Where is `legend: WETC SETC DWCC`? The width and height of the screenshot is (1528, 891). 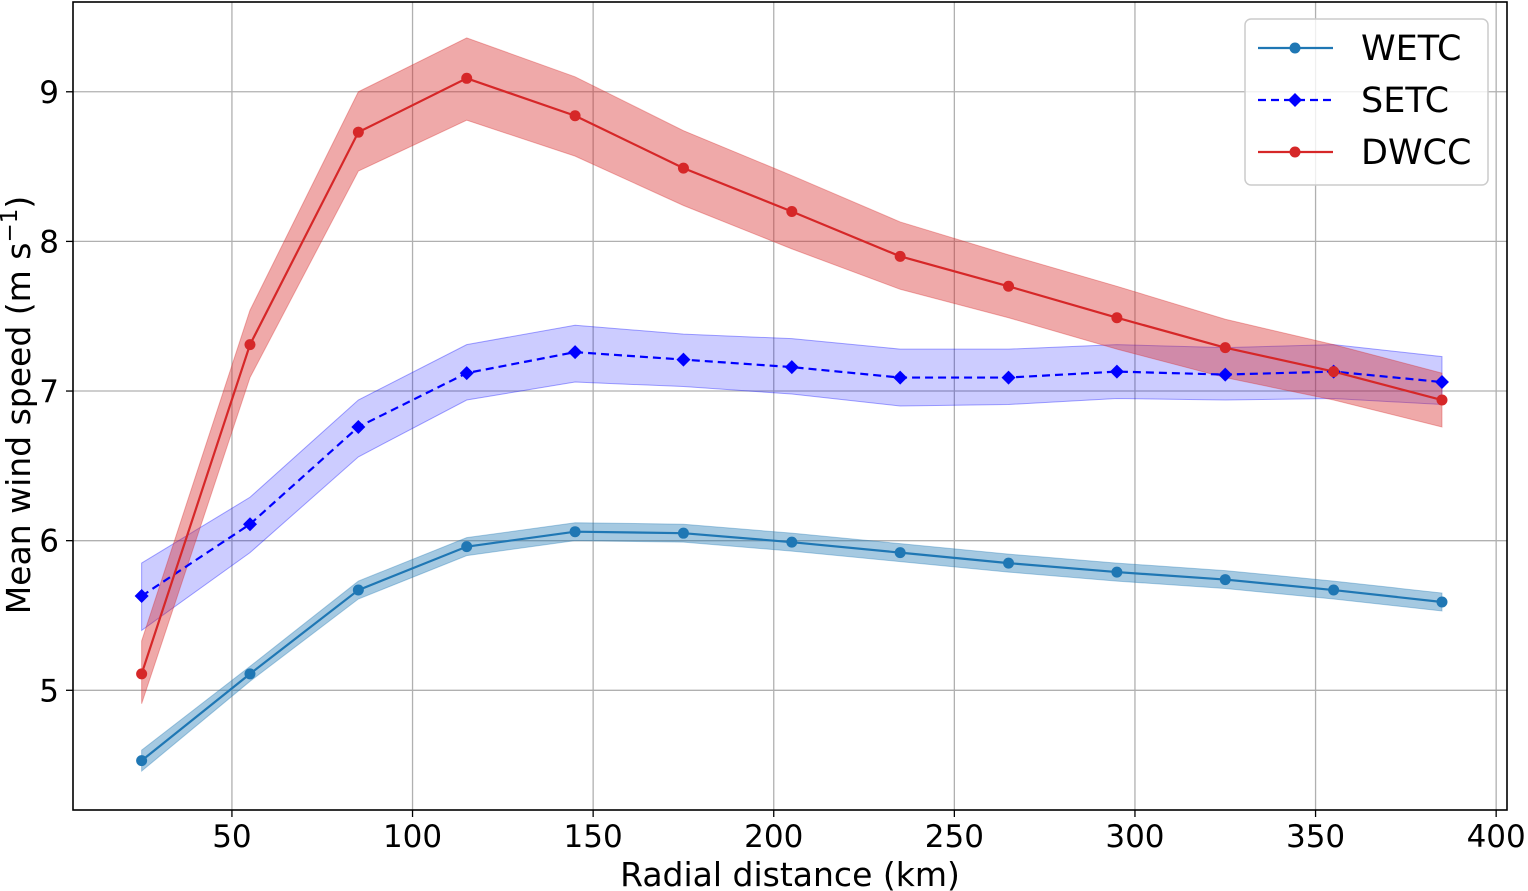 legend: WETC SETC DWCC is located at coordinates (1366, 102).